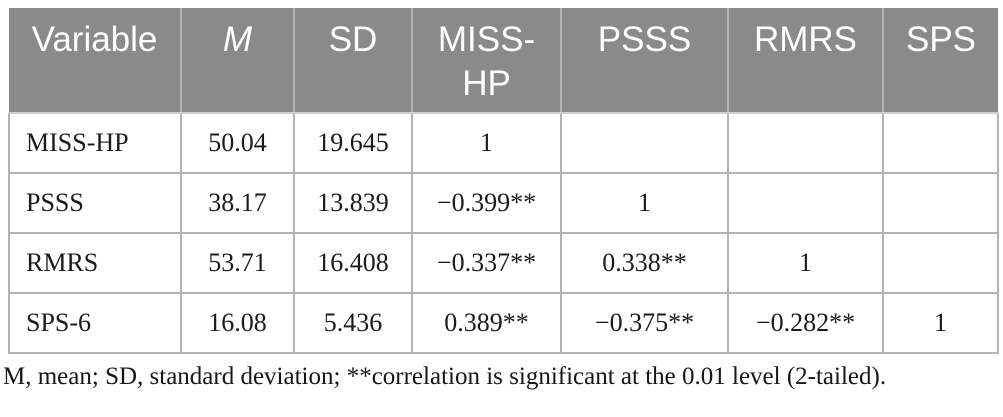 The height and width of the screenshot is (417, 1003). I want to click on column-header-rmrs: RMRS, so click(806, 61).